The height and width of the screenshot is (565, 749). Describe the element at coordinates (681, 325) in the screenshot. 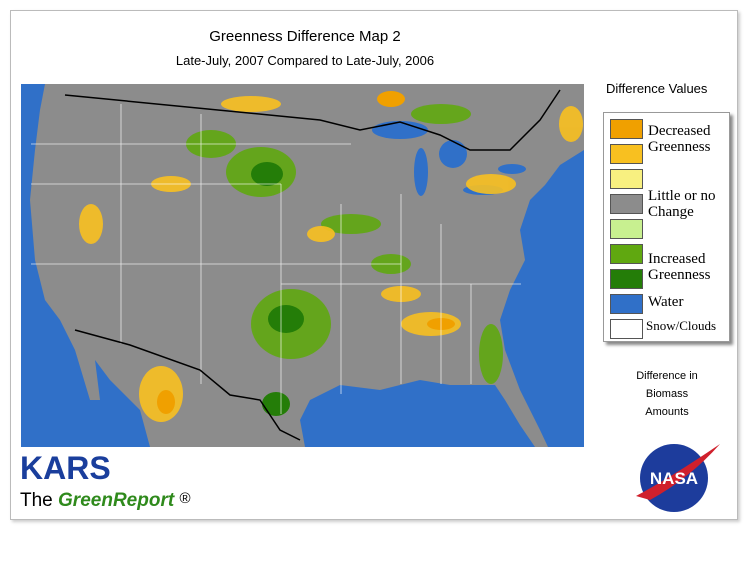

I see `legend-label: Snow/Clouds` at that location.